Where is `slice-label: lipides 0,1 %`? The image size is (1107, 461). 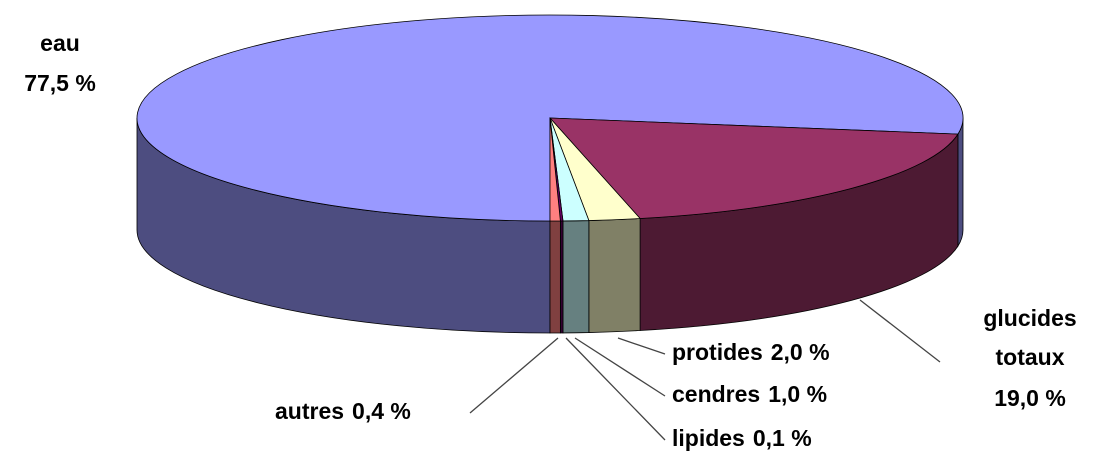 slice-label: lipides 0,1 % is located at coordinates (742, 438).